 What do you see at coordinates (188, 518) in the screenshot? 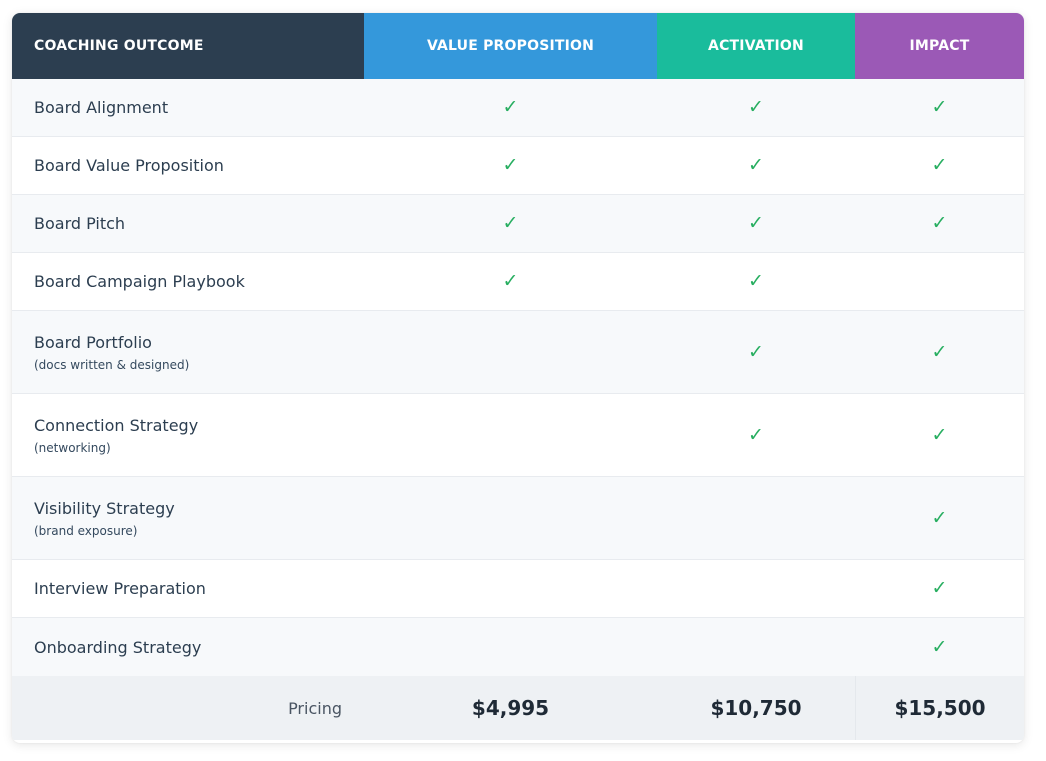
I see `feature-cell: Visibility Strategy (brand exposure)` at bounding box center [188, 518].